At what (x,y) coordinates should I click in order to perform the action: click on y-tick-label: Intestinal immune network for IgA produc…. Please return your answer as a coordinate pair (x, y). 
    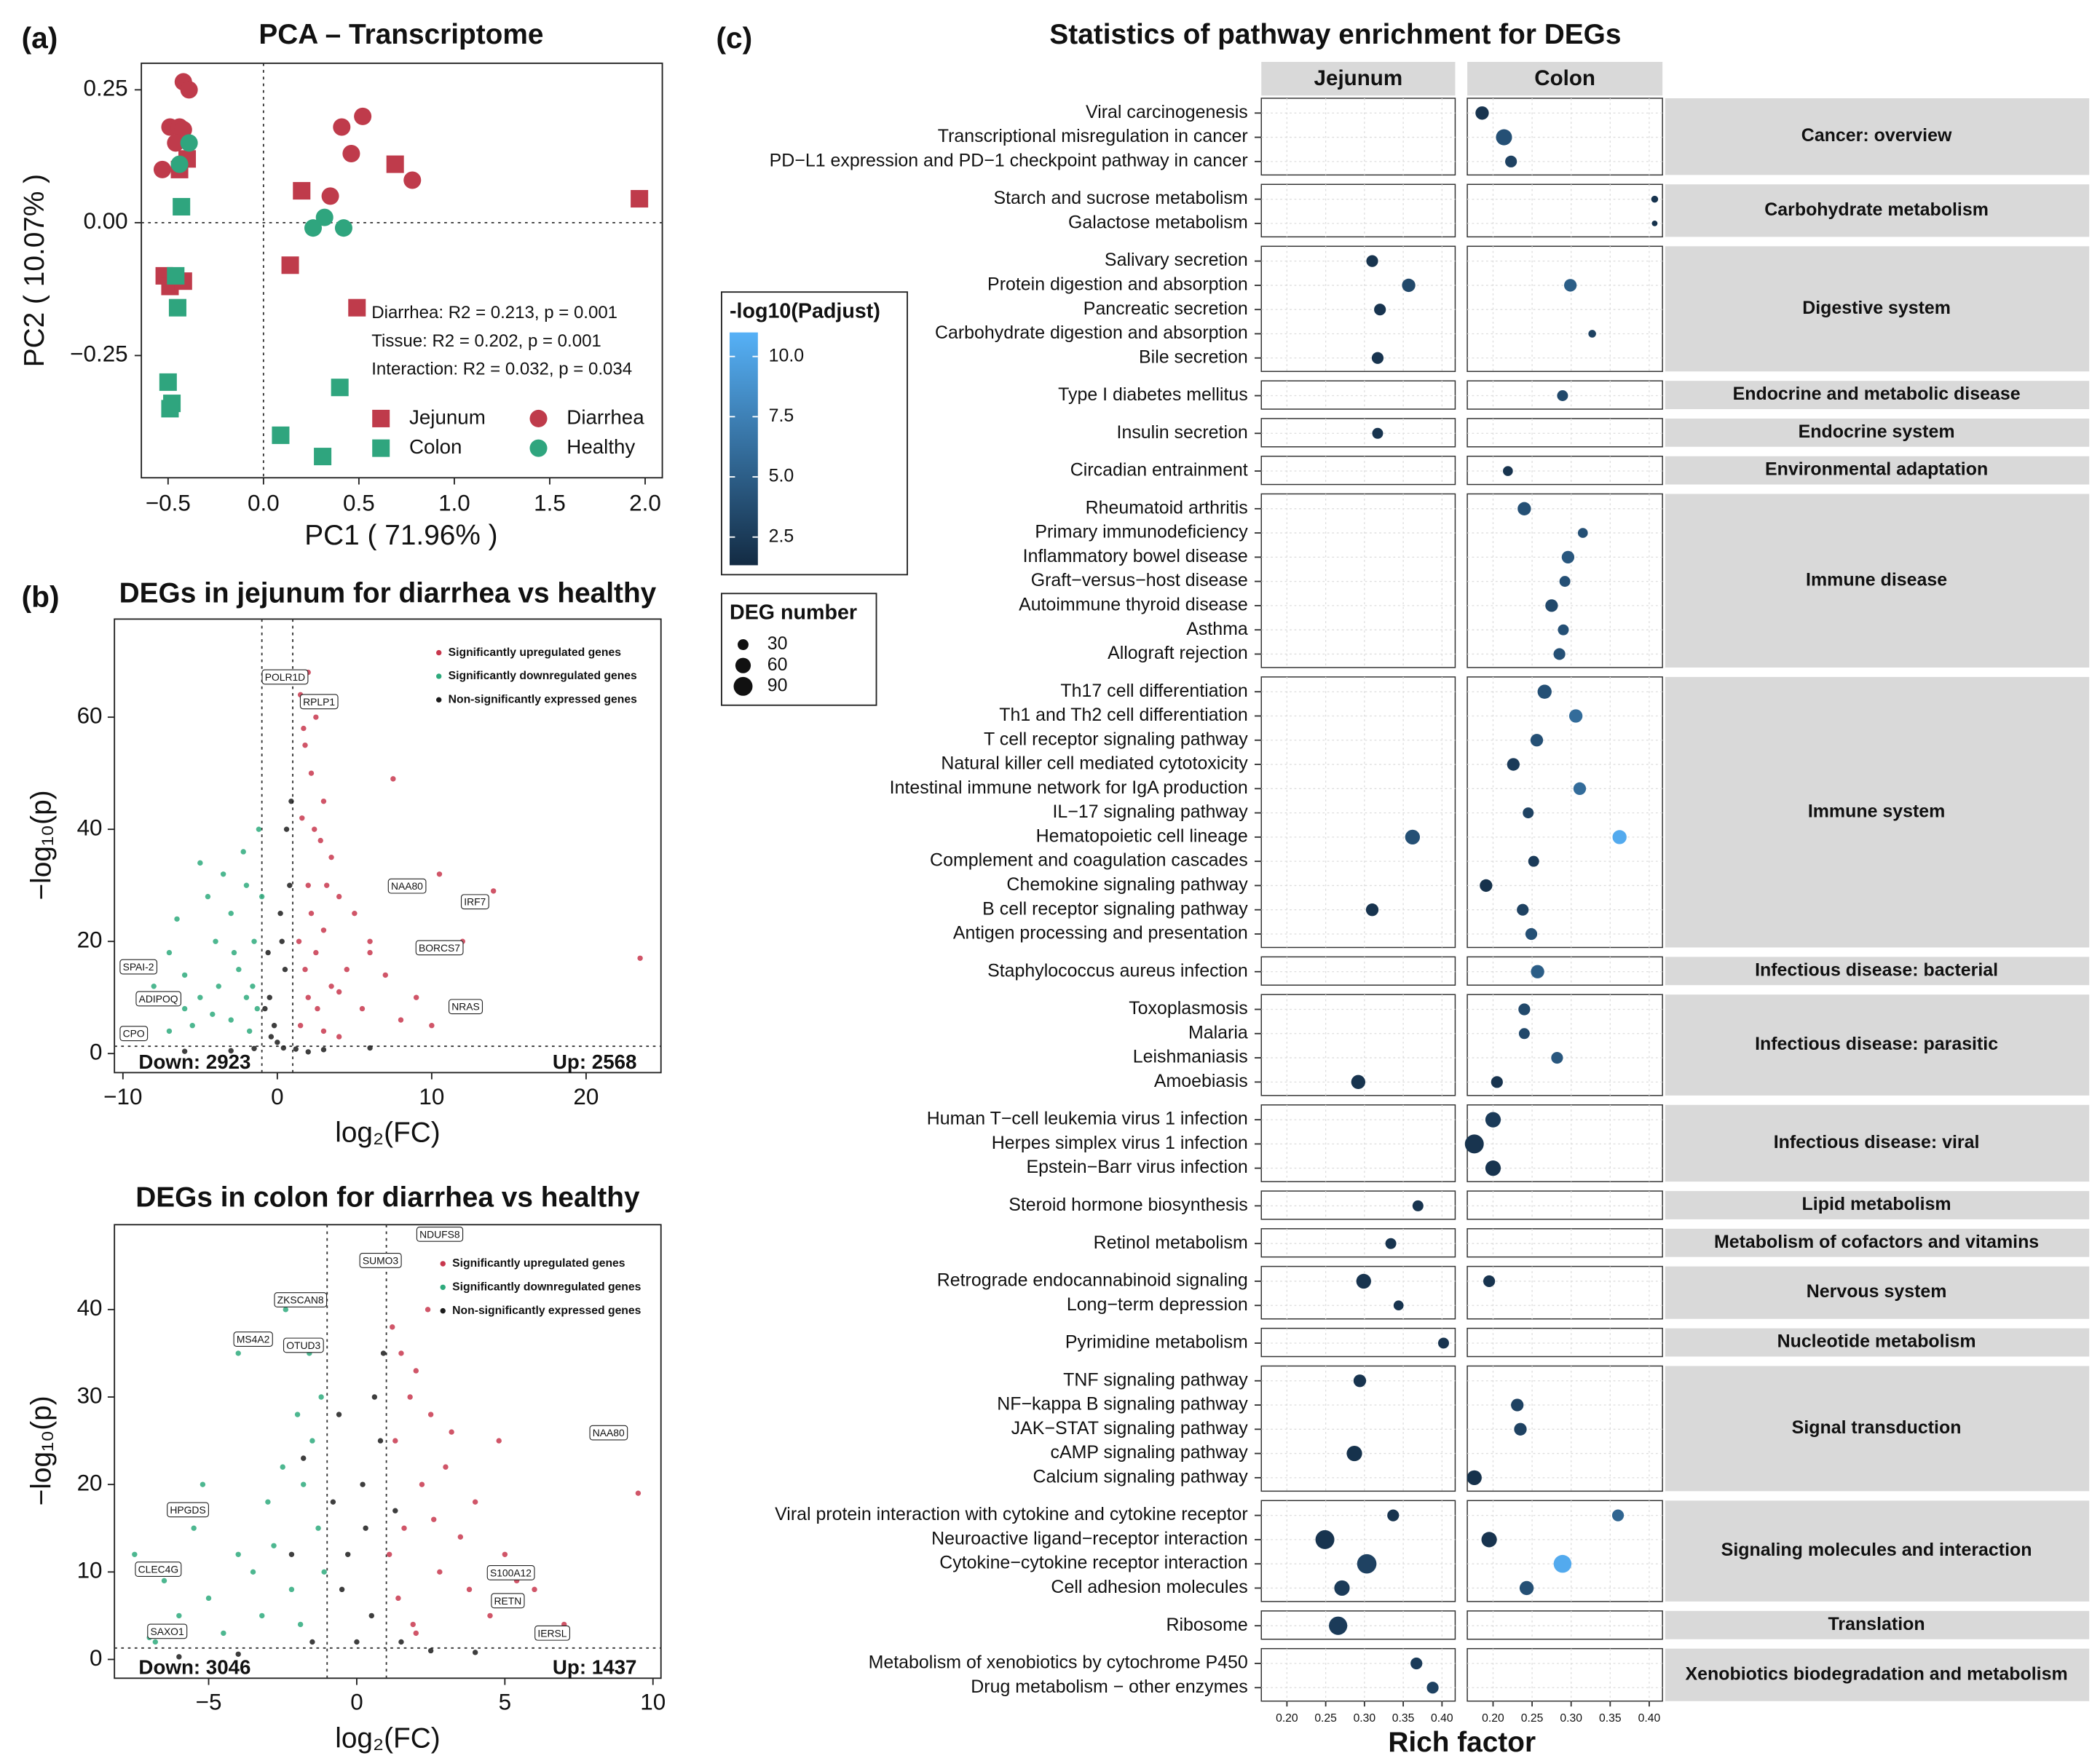
    Looking at the image, I should click on (1069, 787).